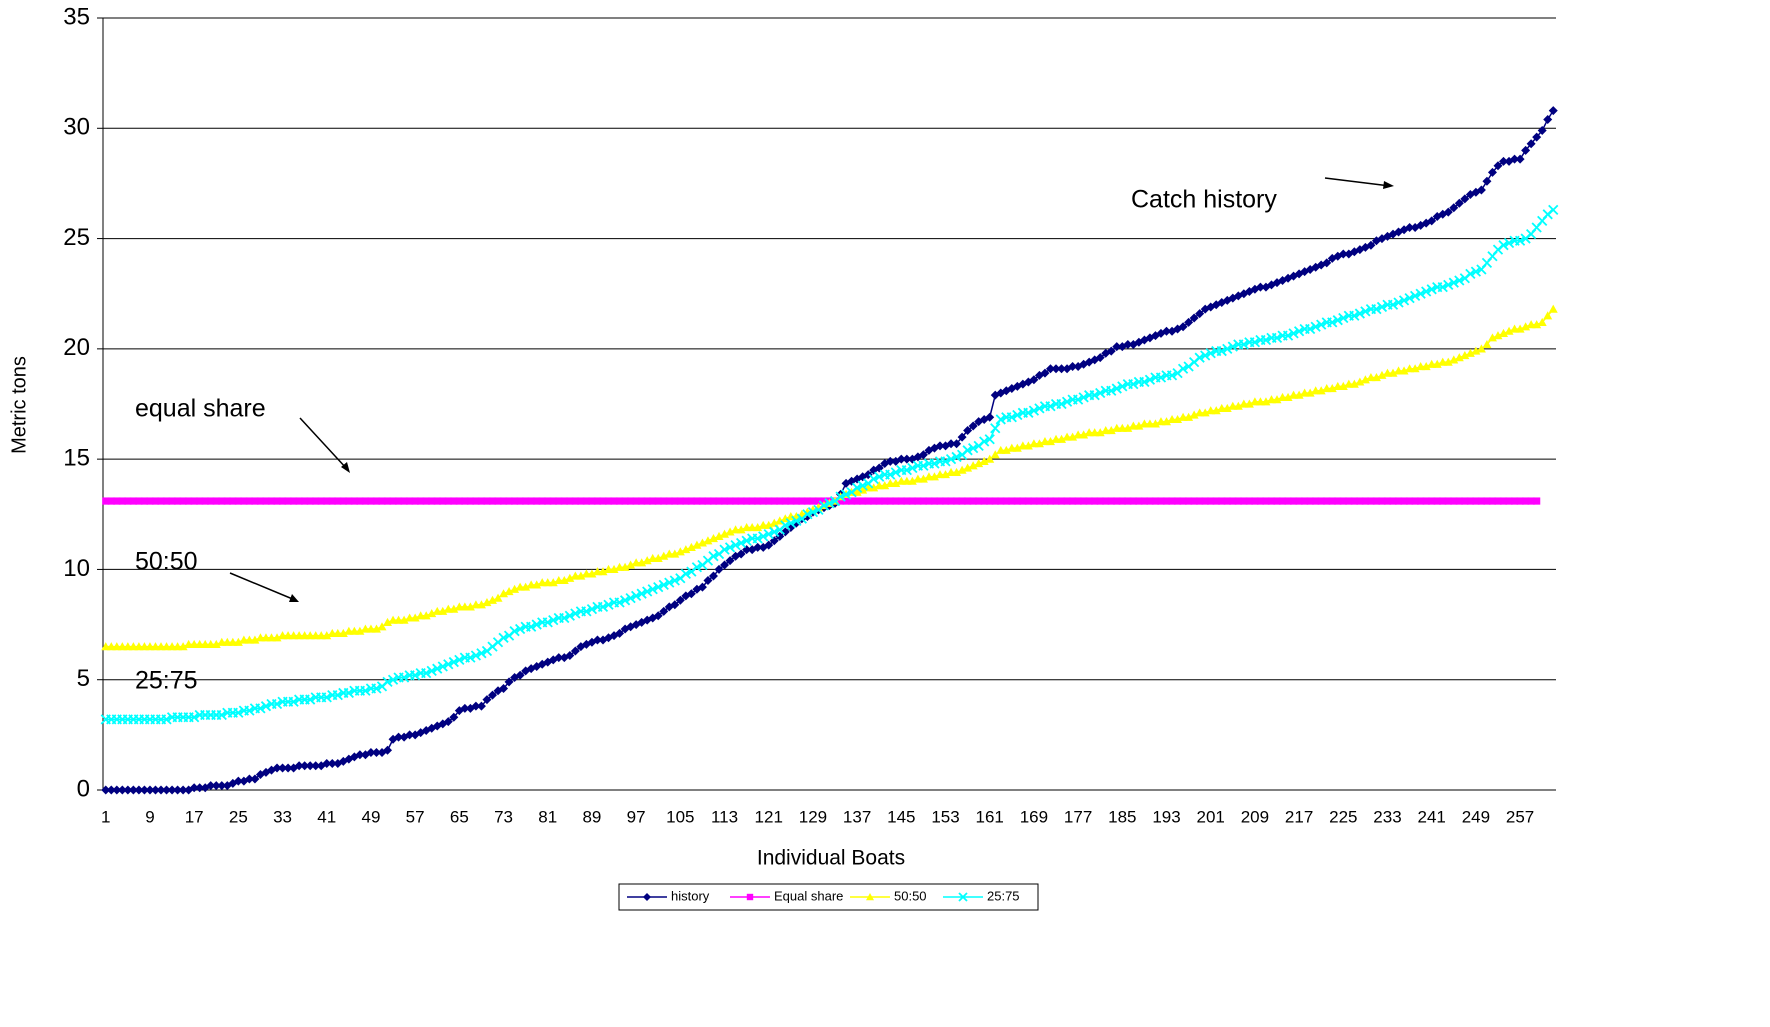 This screenshot has width=1770, height=1027. What do you see at coordinates (83, 678) in the screenshot?
I see `y-tick-label: 5` at bounding box center [83, 678].